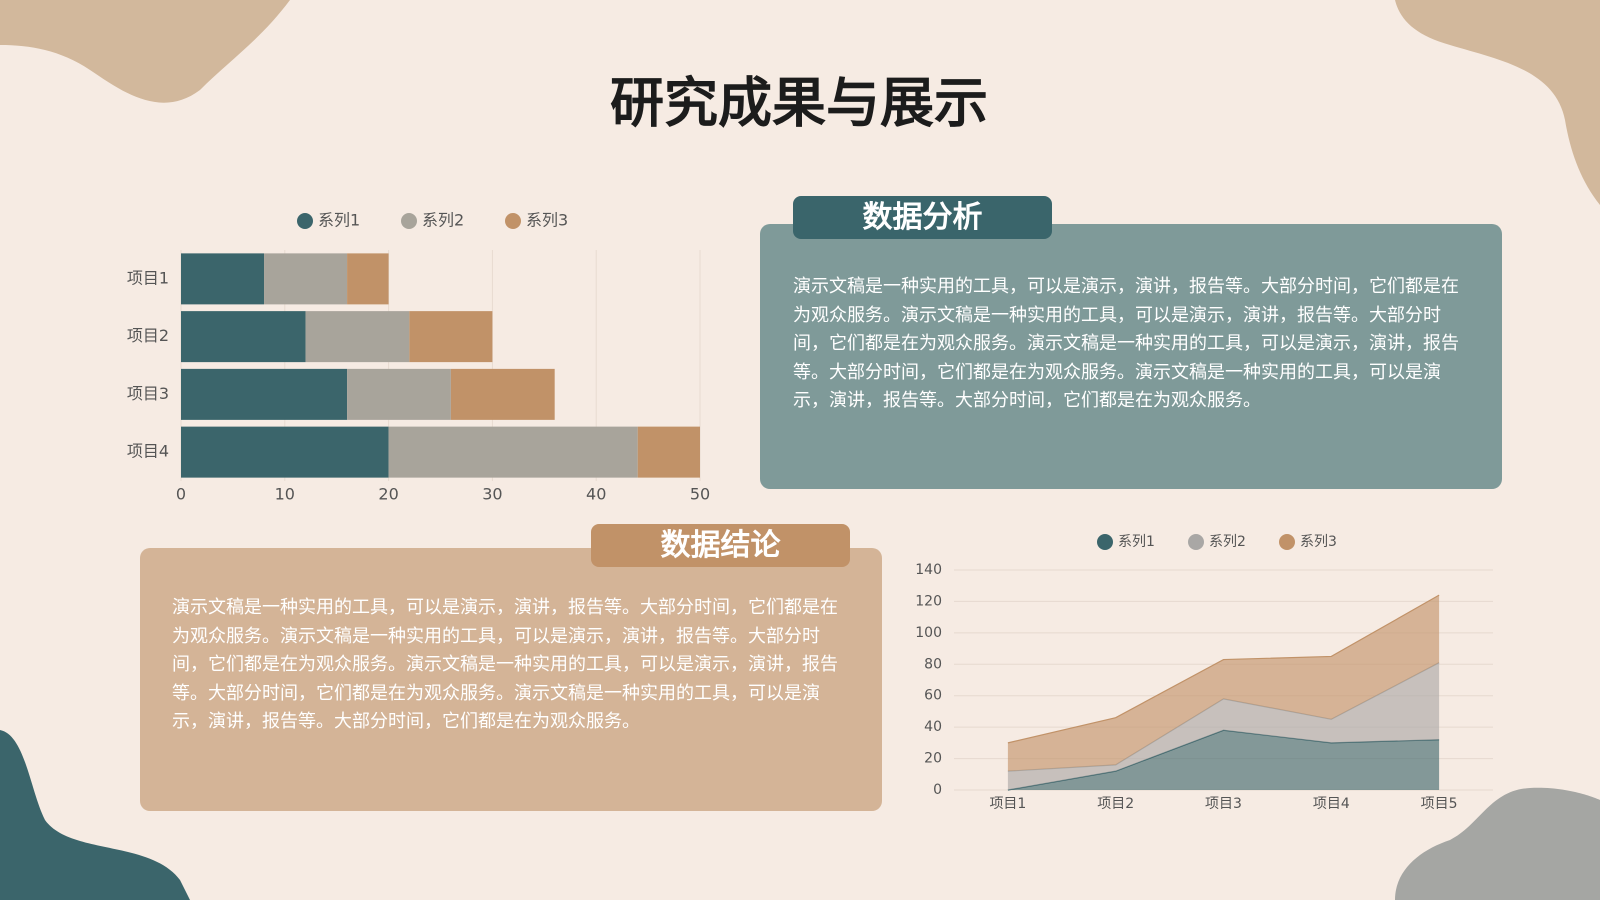 Image resolution: width=1600 pixels, height=900 pixels. I want to click on x-tick-label: 项目4, so click(1331, 804).